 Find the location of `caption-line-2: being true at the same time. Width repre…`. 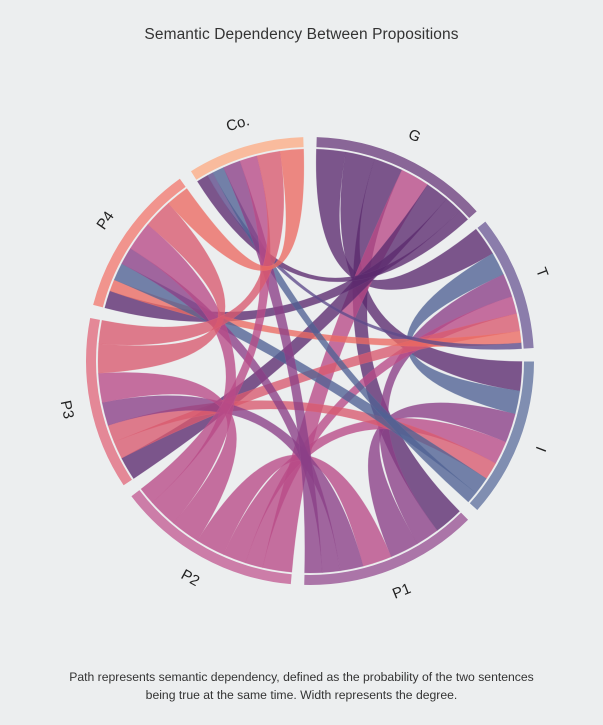

caption-line-2: being true at the same time. Width repre… is located at coordinates (301, 695).